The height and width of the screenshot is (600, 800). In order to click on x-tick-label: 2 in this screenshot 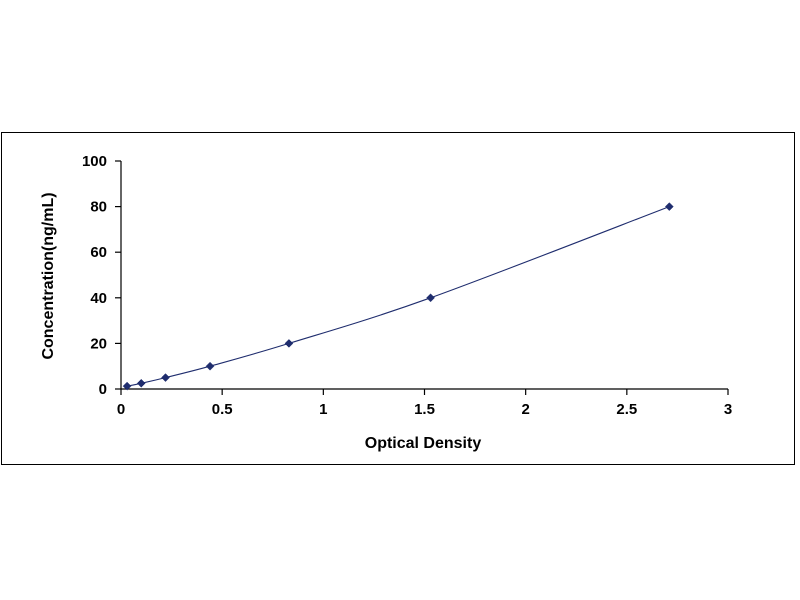, I will do `click(525, 409)`.